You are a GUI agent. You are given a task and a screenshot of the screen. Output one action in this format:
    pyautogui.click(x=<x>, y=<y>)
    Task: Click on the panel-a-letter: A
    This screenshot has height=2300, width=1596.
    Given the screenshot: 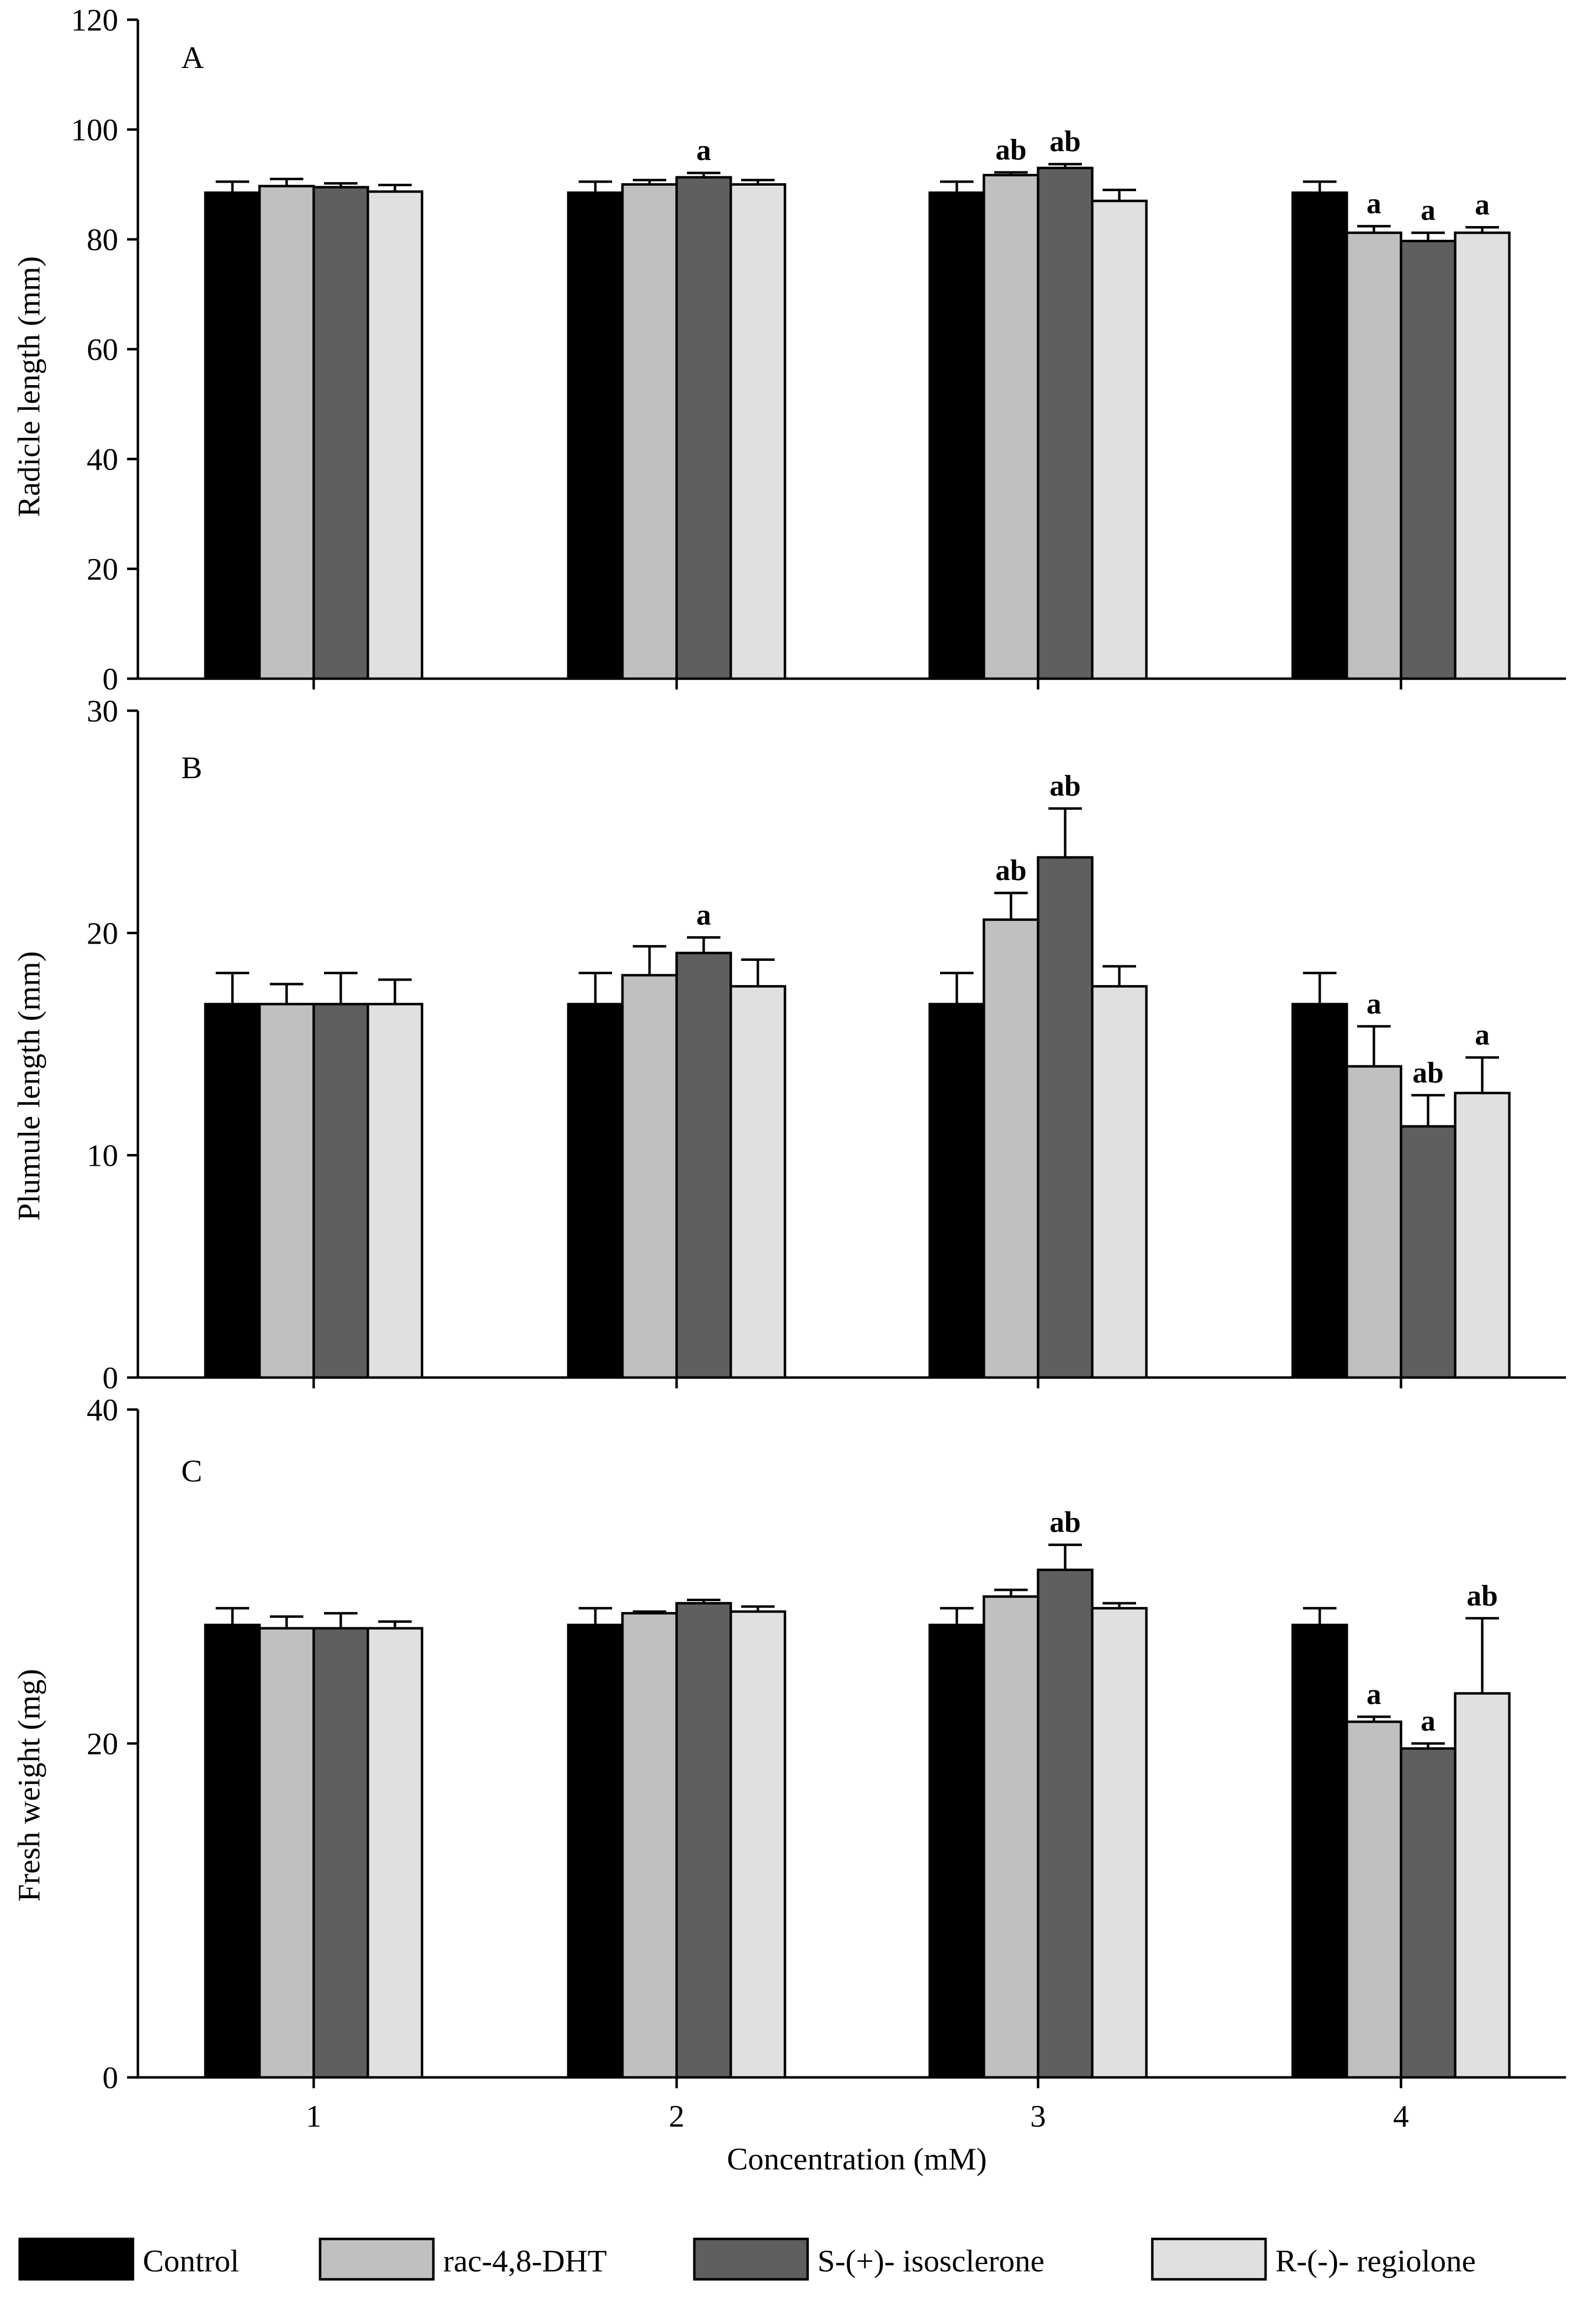 What is the action you would take?
    pyautogui.click(x=192, y=57)
    